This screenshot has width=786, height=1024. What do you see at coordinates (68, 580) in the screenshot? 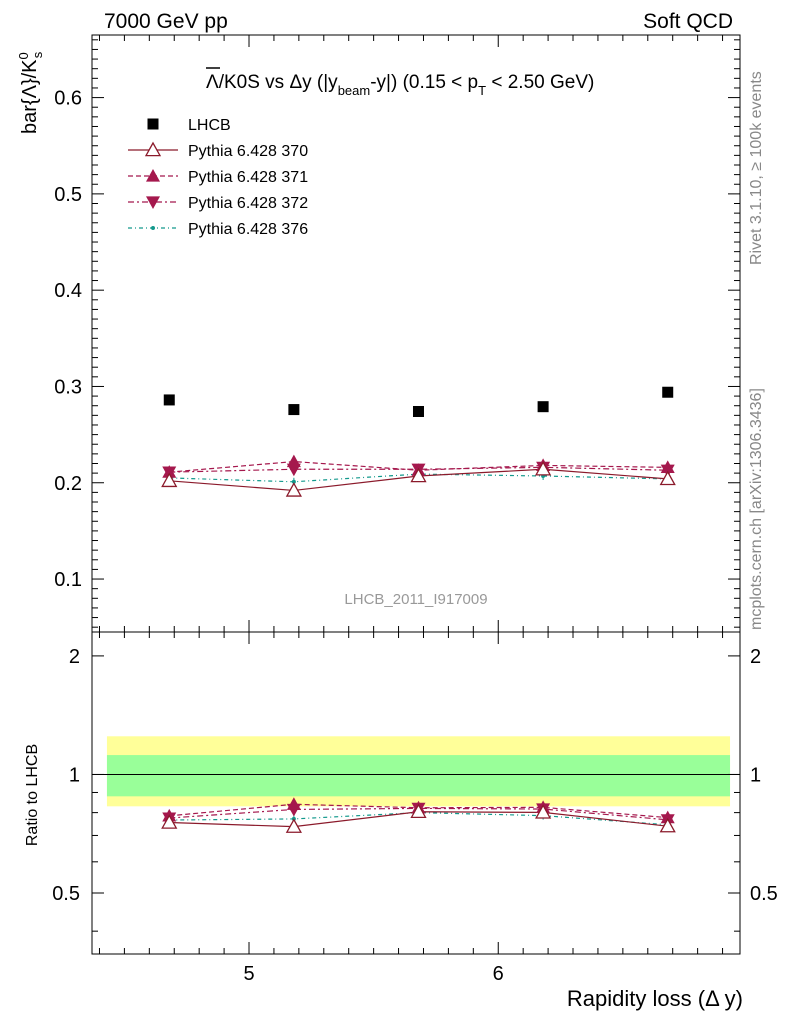
I see `y-tick-label-main: 0.1` at bounding box center [68, 580].